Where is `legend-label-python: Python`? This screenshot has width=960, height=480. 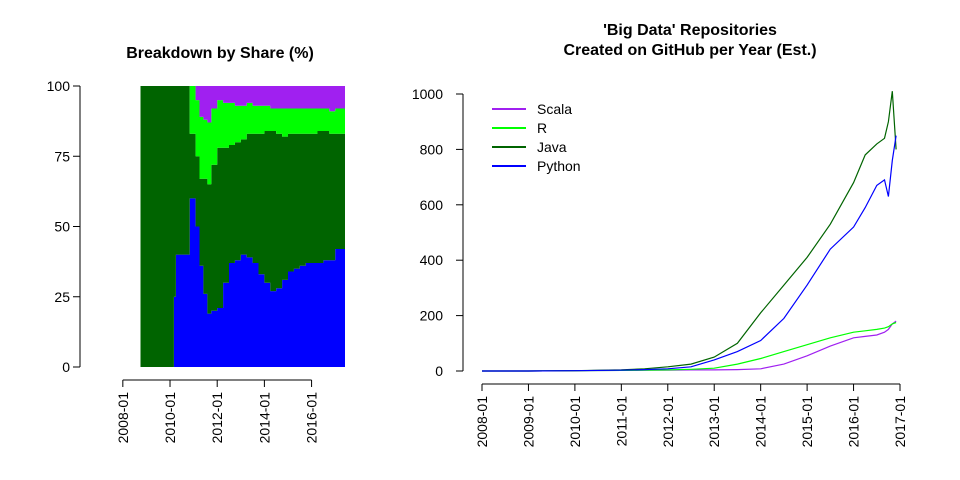
legend-label-python: Python is located at coordinates (559, 166).